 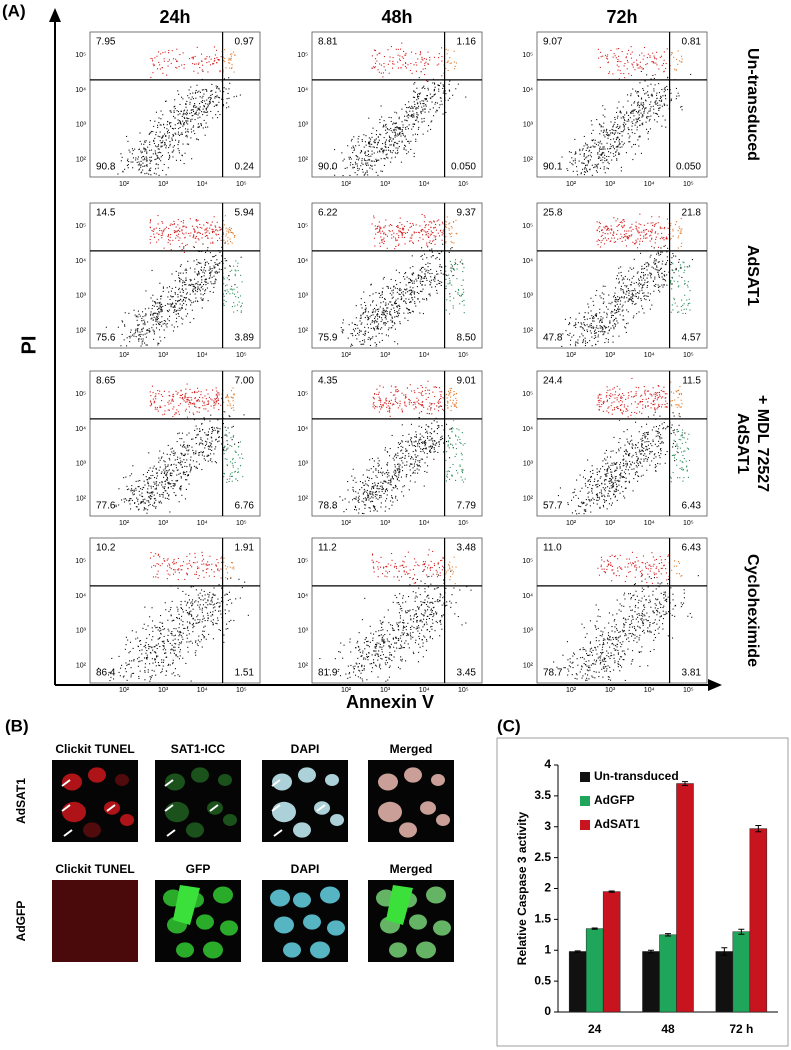 I want to click on flow-plot-frame, so click(x=397, y=275).